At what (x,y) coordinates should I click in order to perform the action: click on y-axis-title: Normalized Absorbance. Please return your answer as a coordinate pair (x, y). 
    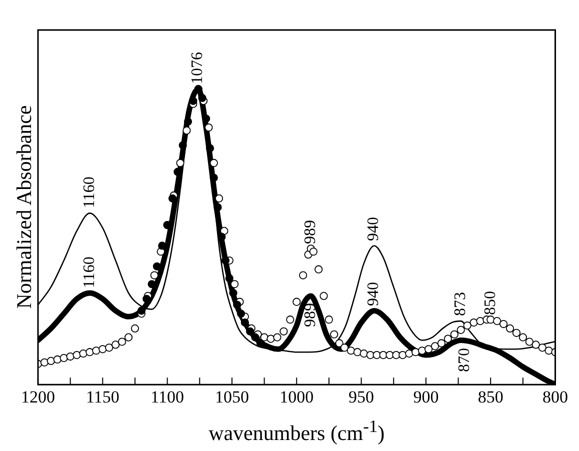
    Looking at the image, I should click on (24, 208).